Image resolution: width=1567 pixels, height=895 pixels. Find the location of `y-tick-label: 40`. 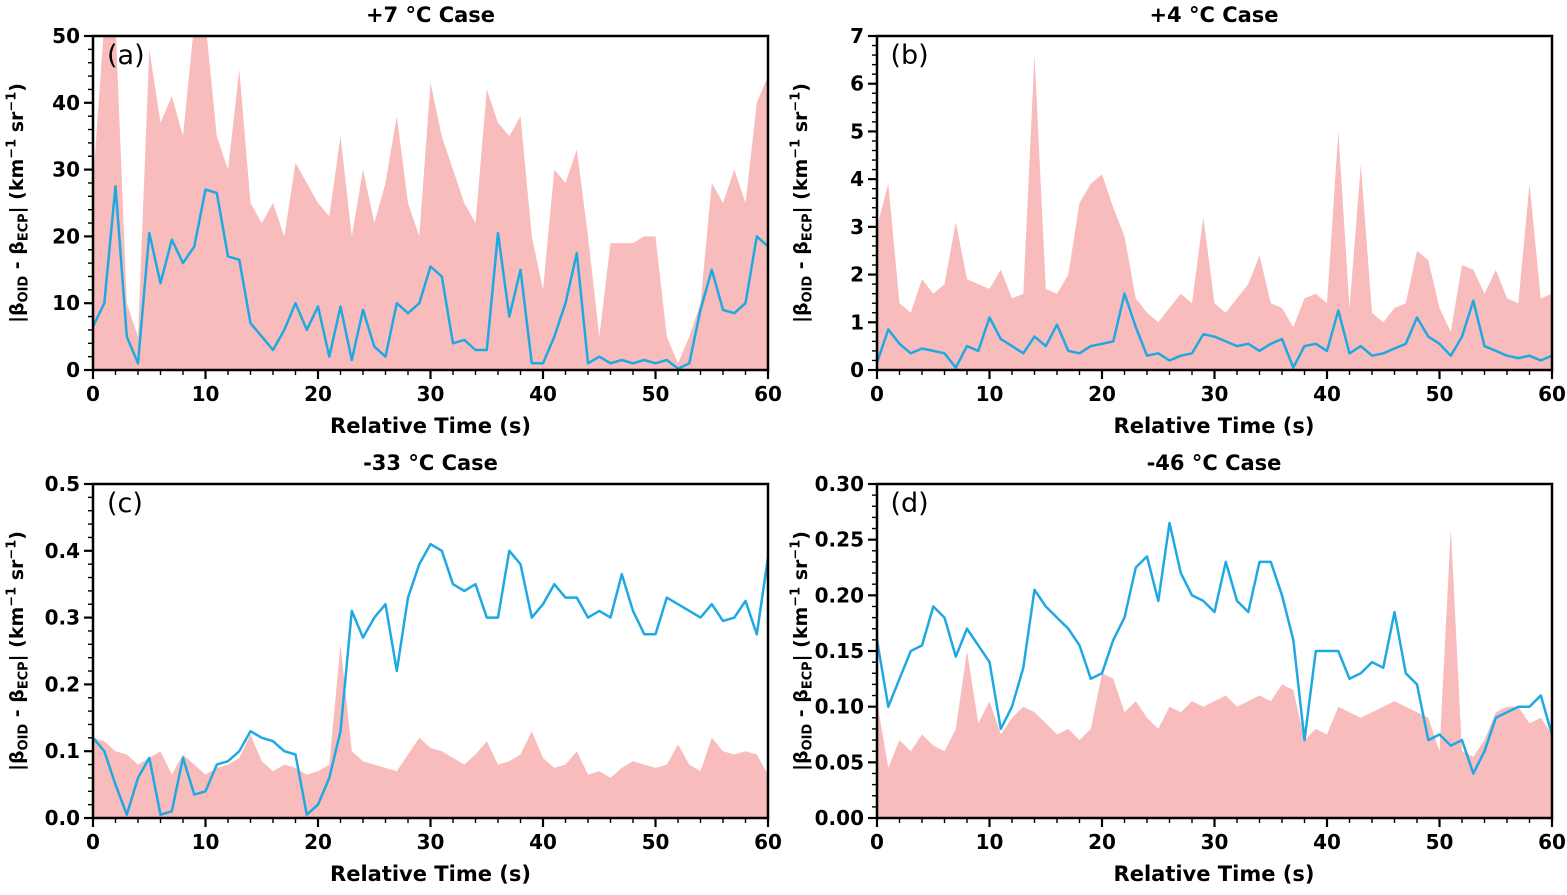

y-tick-label: 40 is located at coordinates (66, 103).